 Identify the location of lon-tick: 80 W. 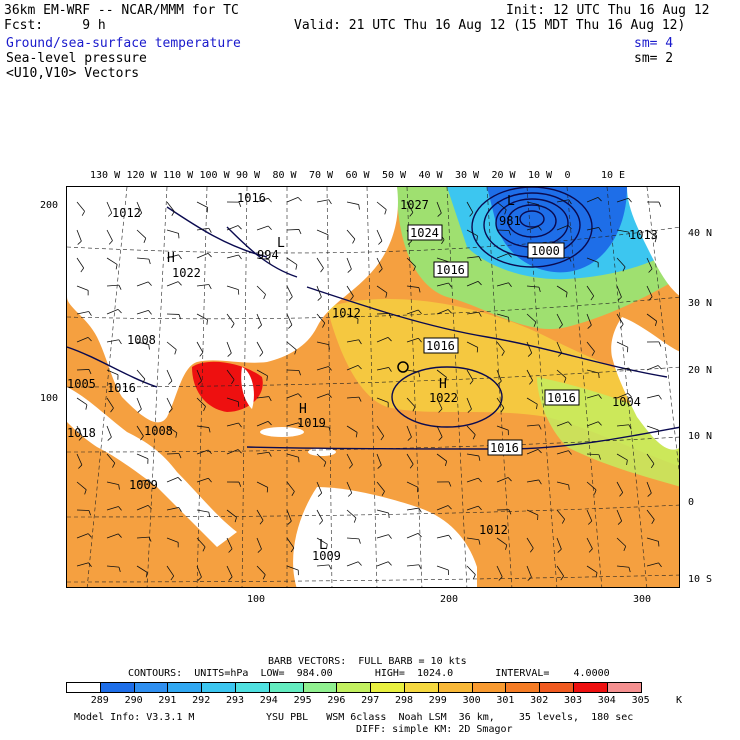
(284, 175).